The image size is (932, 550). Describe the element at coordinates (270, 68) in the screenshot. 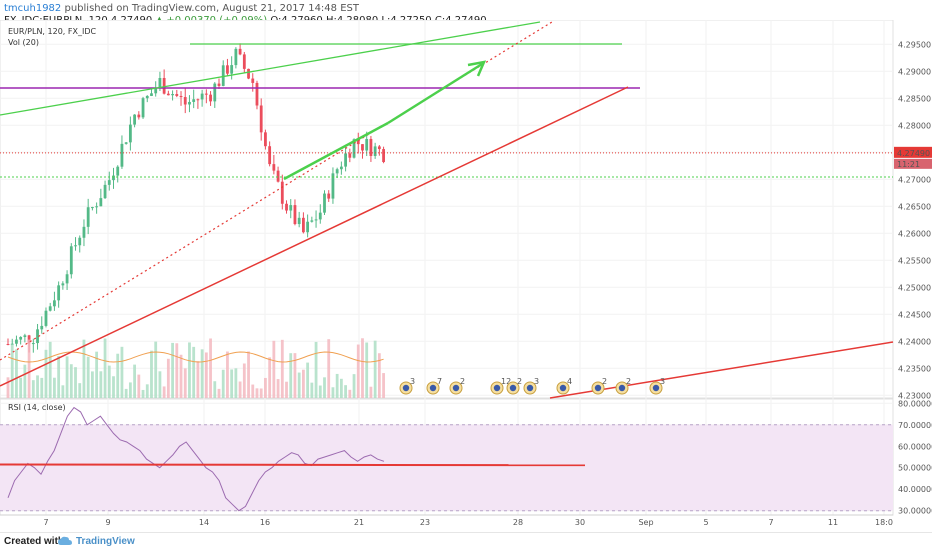

I see `trendline-green-upper` at that location.